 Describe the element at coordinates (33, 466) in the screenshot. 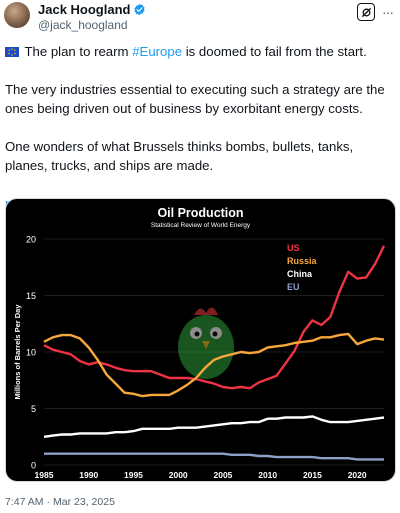

I see `y-tick-label: 0` at that location.